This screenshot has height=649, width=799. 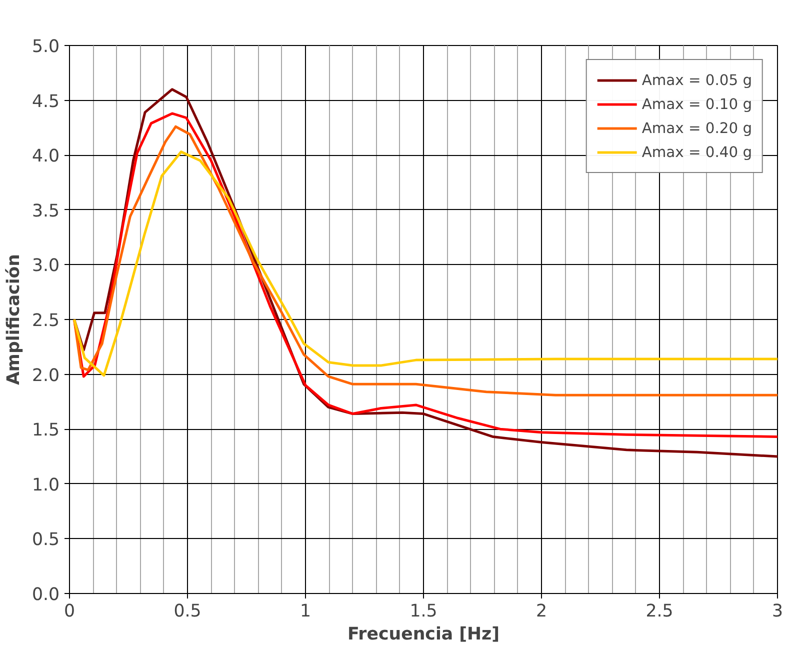 I want to click on x-tick-label: 0.5, so click(x=188, y=612).